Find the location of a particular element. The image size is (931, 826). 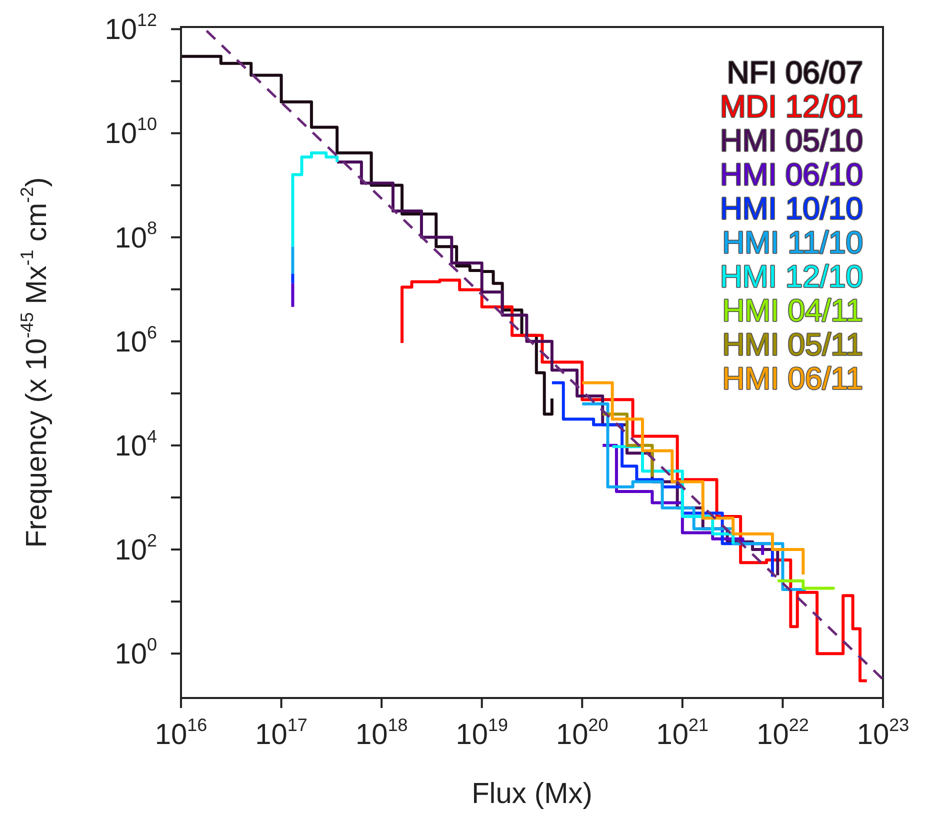

y-tick-label: 10$^{10}$ is located at coordinates (130, 132).